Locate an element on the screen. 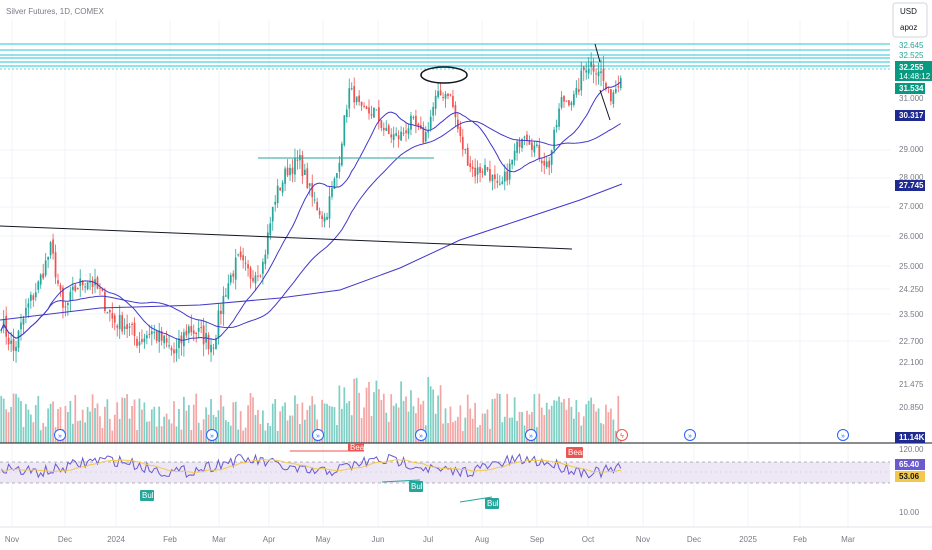  time-label: Sep is located at coordinates (537, 539).